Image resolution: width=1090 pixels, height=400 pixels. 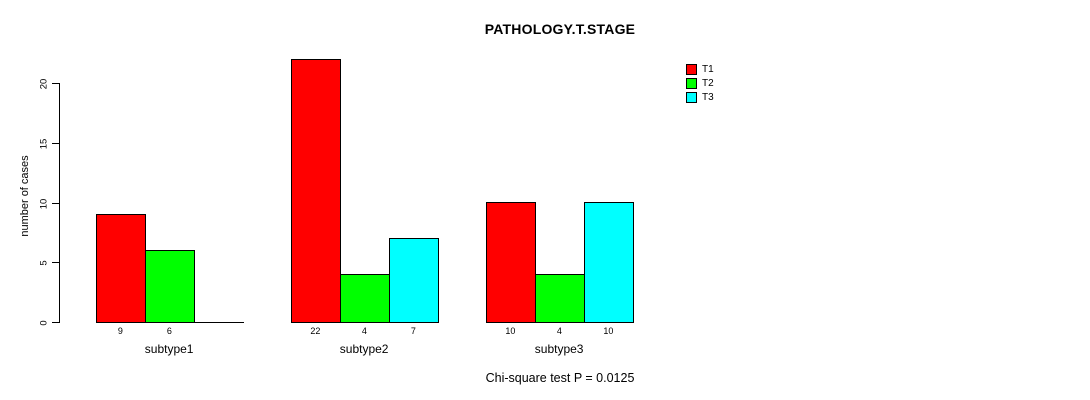 I want to click on legend: T1 T2 T3, so click(x=700, y=83).